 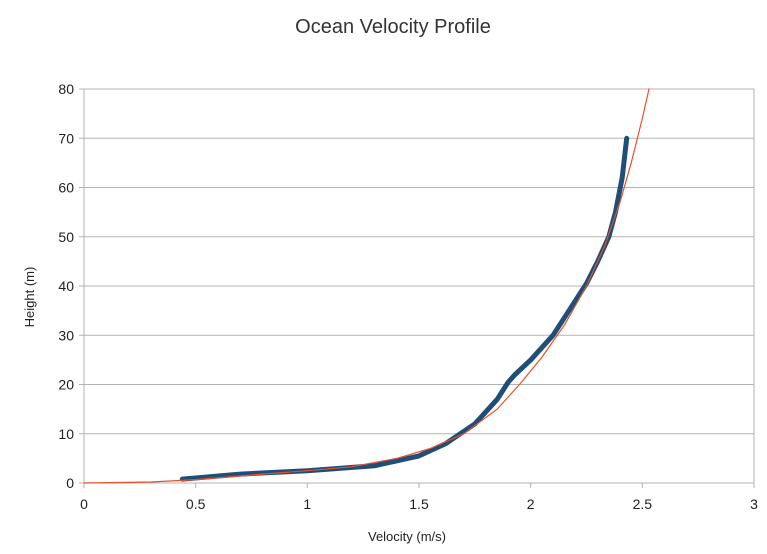 I want to click on y-tick-label: 50, so click(x=66, y=237).